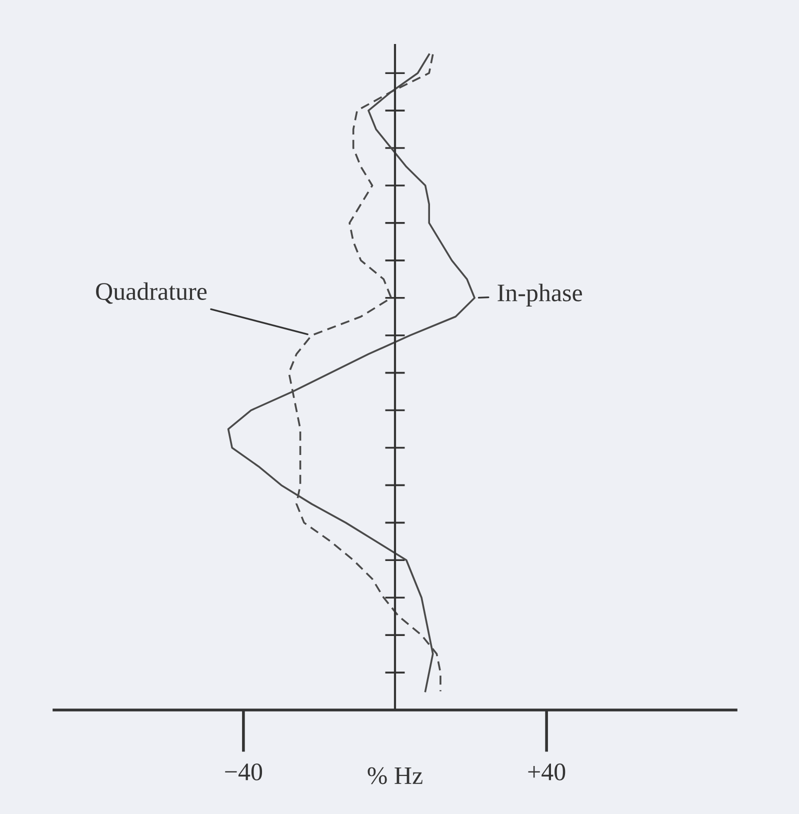 The width and height of the screenshot is (799, 814). I want to click on series-label: In-phase, so click(540, 295).